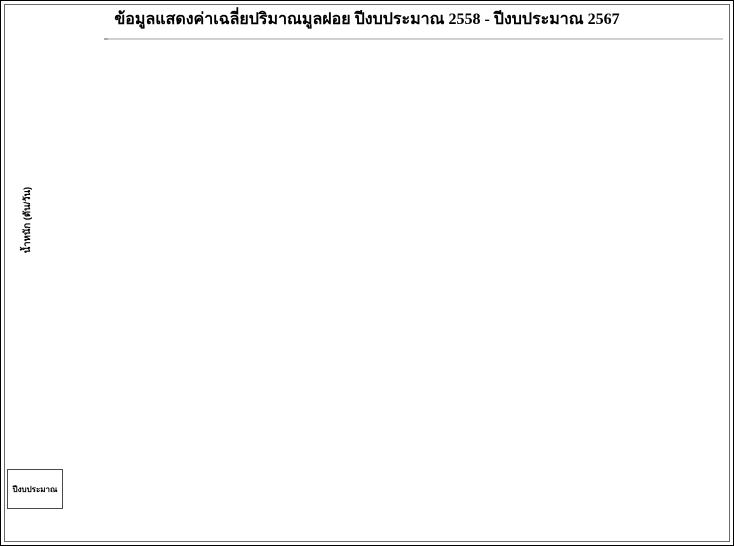  What do you see at coordinates (413, 39) in the screenshot?
I see `chart-canvas` at bounding box center [413, 39].